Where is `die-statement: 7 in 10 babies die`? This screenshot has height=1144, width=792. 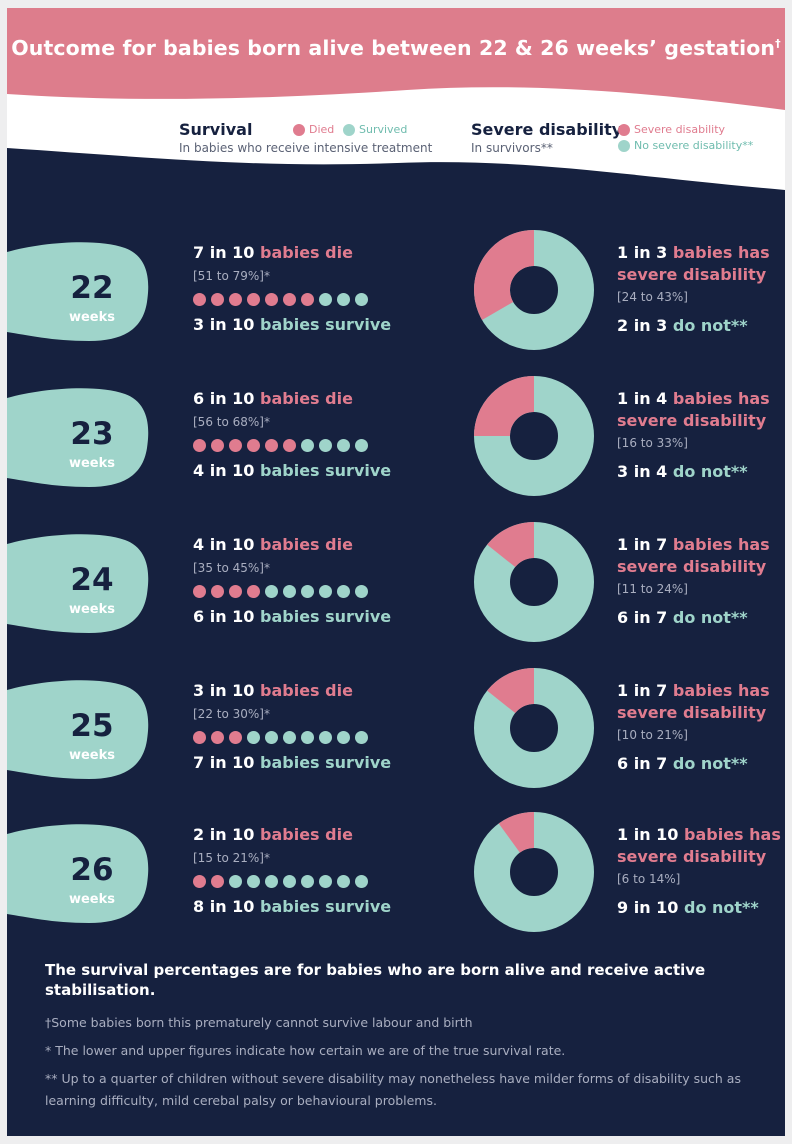
die-statement: 7 in 10 babies die is located at coordinates (273, 252).